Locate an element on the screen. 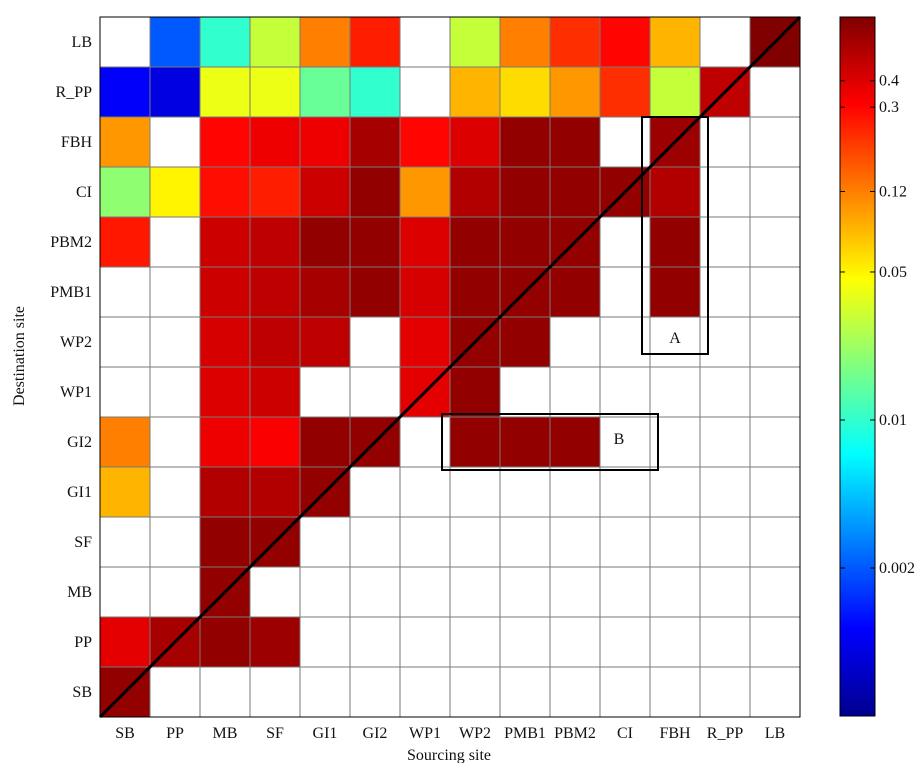 Image resolution: width=921 pixels, height=763 pixels. y-tick-label: PP is located at coordinates (83, 642).